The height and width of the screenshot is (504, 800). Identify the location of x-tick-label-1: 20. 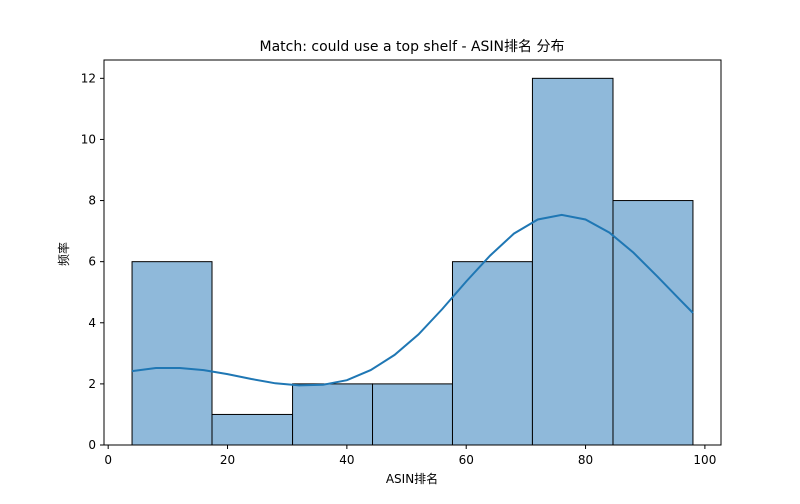
(227, 460).